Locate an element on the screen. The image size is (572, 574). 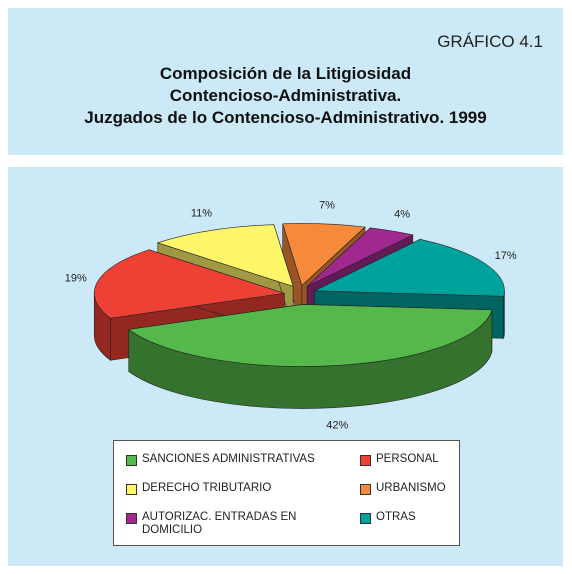
legend-item: OTRAS is located at coordinates (407, 517).